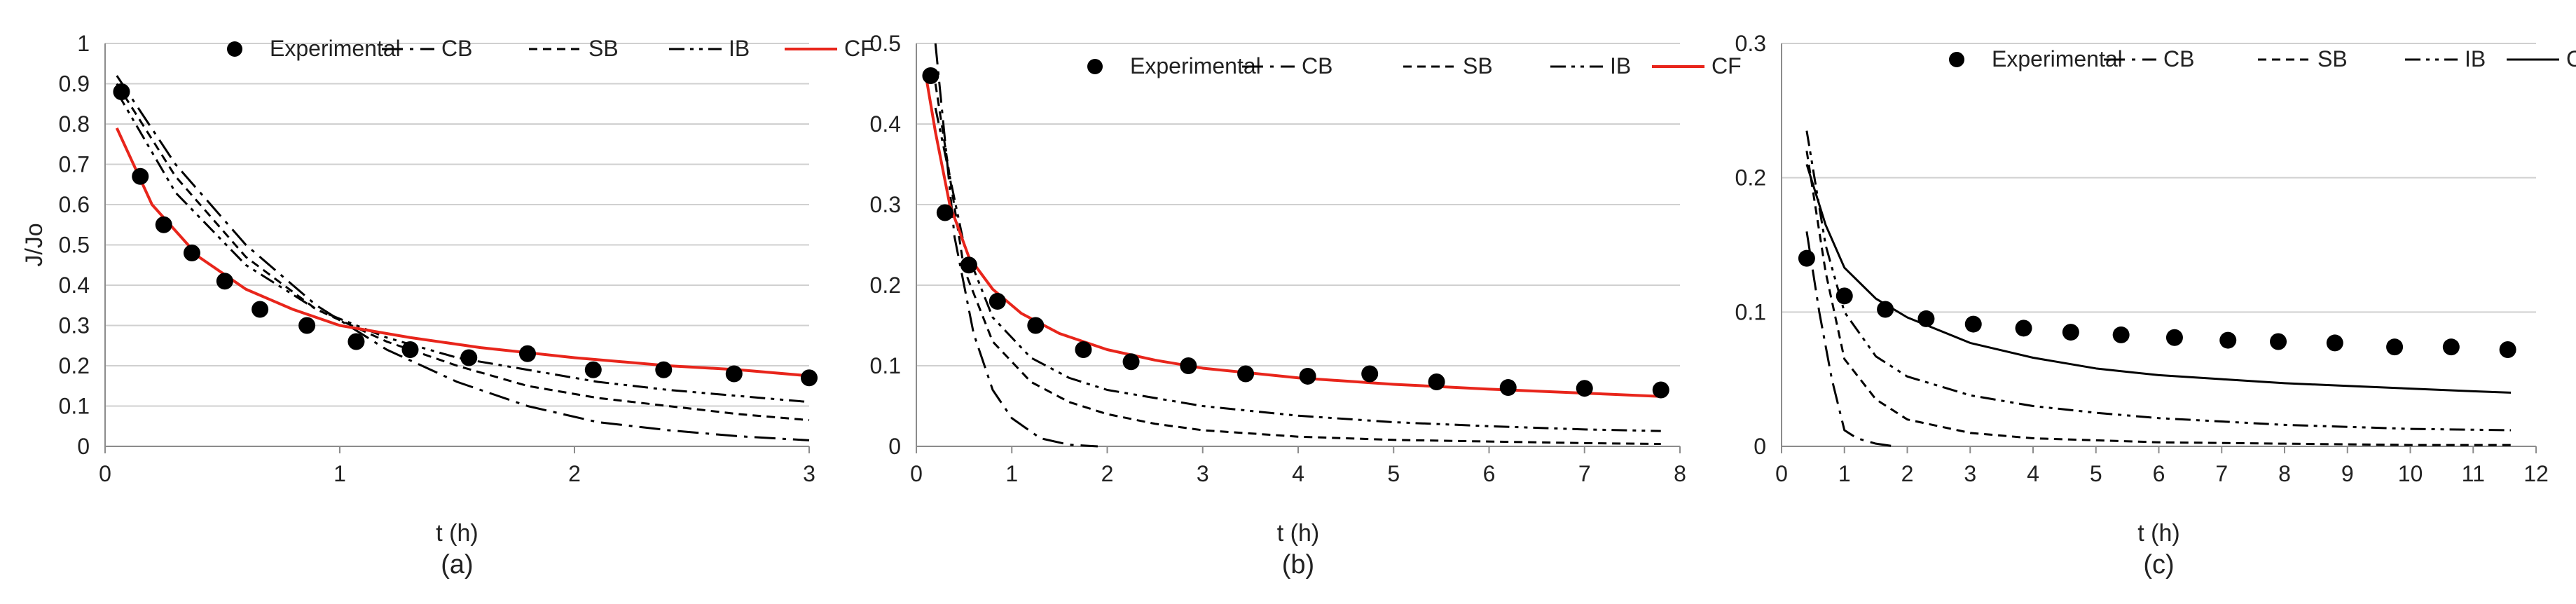  What do you see at coordinates (2347, 474) in the screenshot?
I see `x-tick-label: 9` at bounding box center [2347, 474].